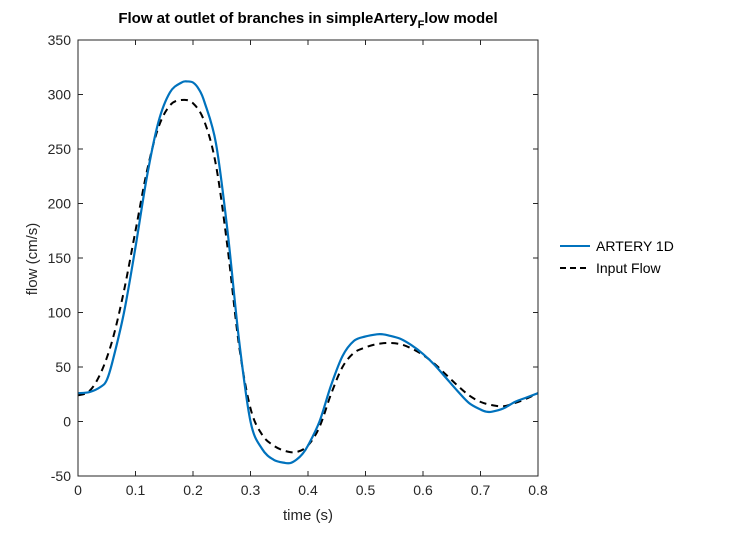 Image resolution: width=742 pixels, height=535 pixels. What do you see at coordinates (421, 25) in the screenshot?
I see `chart-title-subscript: F` at bounding box center [421, 25].